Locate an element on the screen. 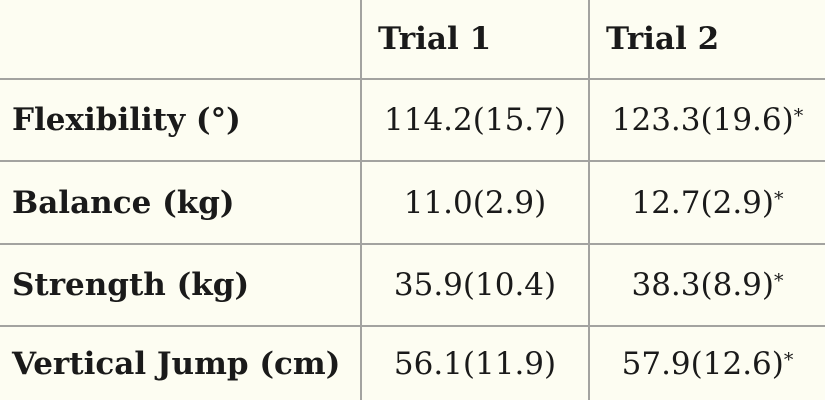 This screenshot has height=400, width=825. value-cell: 56.1(11.9) is located at coordinates (474, 362).